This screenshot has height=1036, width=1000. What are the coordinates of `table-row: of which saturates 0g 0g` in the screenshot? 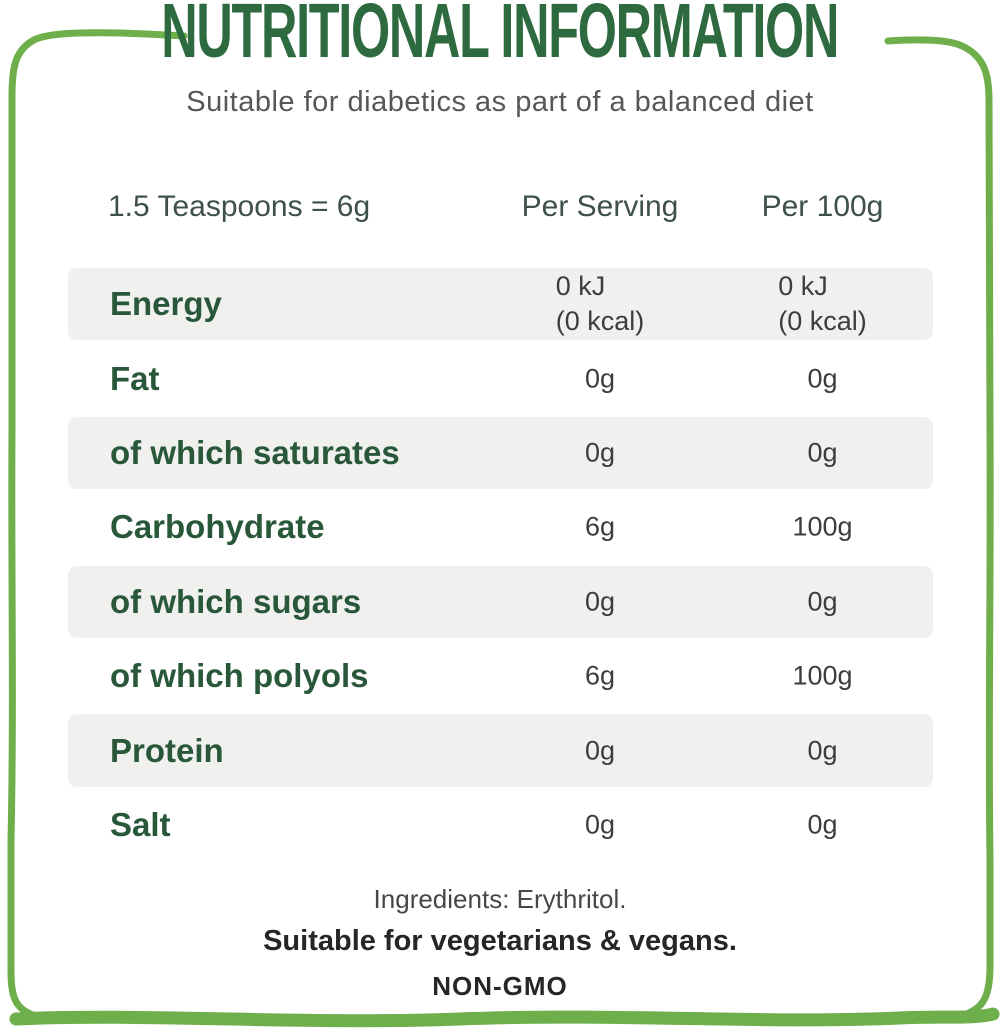 It's located at (500, 453).